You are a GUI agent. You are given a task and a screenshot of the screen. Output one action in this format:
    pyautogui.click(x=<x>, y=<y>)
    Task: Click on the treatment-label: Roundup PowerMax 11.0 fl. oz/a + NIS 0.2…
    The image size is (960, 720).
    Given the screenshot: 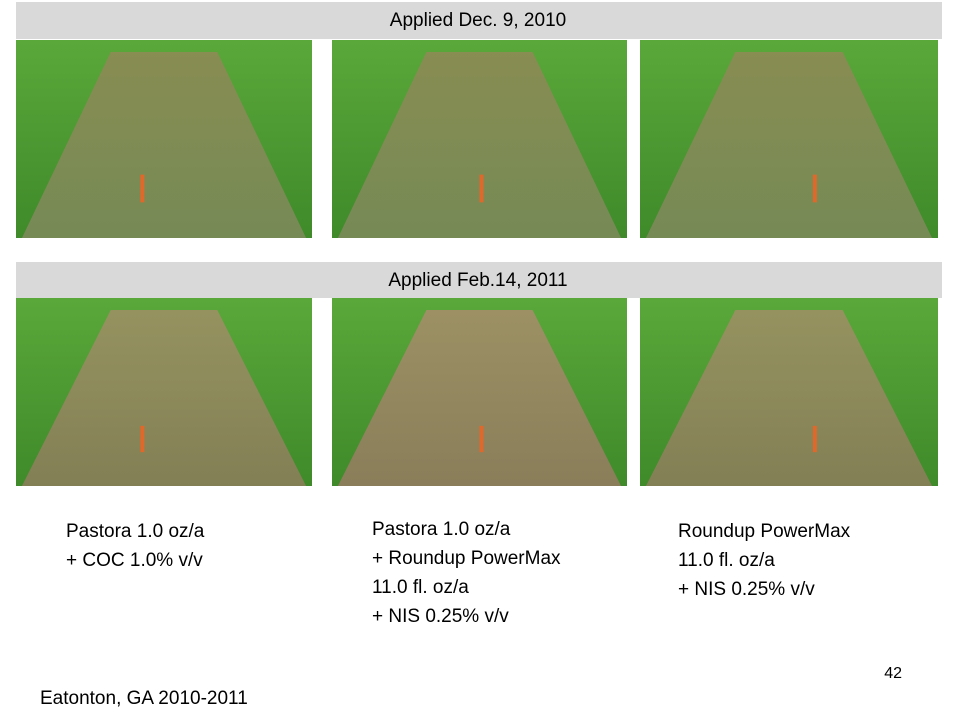 What is the action you would take?
    pyautogui.click(x=764, y=560)
    